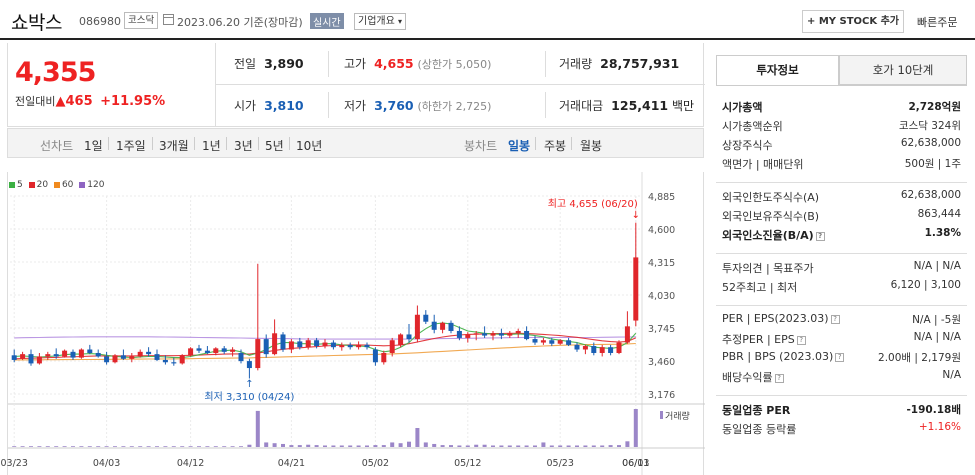  Describe the element at coordinates (853, 21) in the screenshot. I see `add-mystock-button: + MY STOCK 추가` at that location.